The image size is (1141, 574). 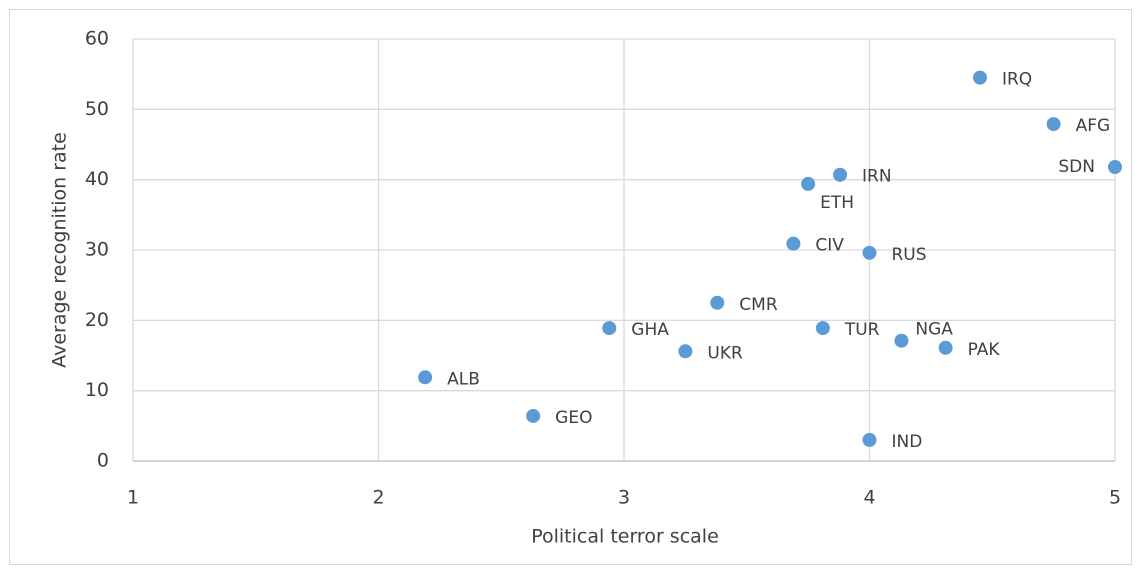 I want to click on point-label: SDN, so click(x=1076, y=167).